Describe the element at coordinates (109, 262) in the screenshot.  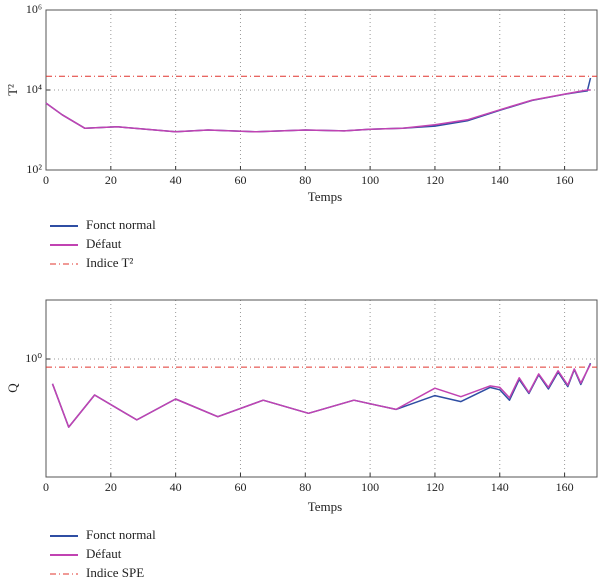
I see `legend-label: Indice T²` at that location.